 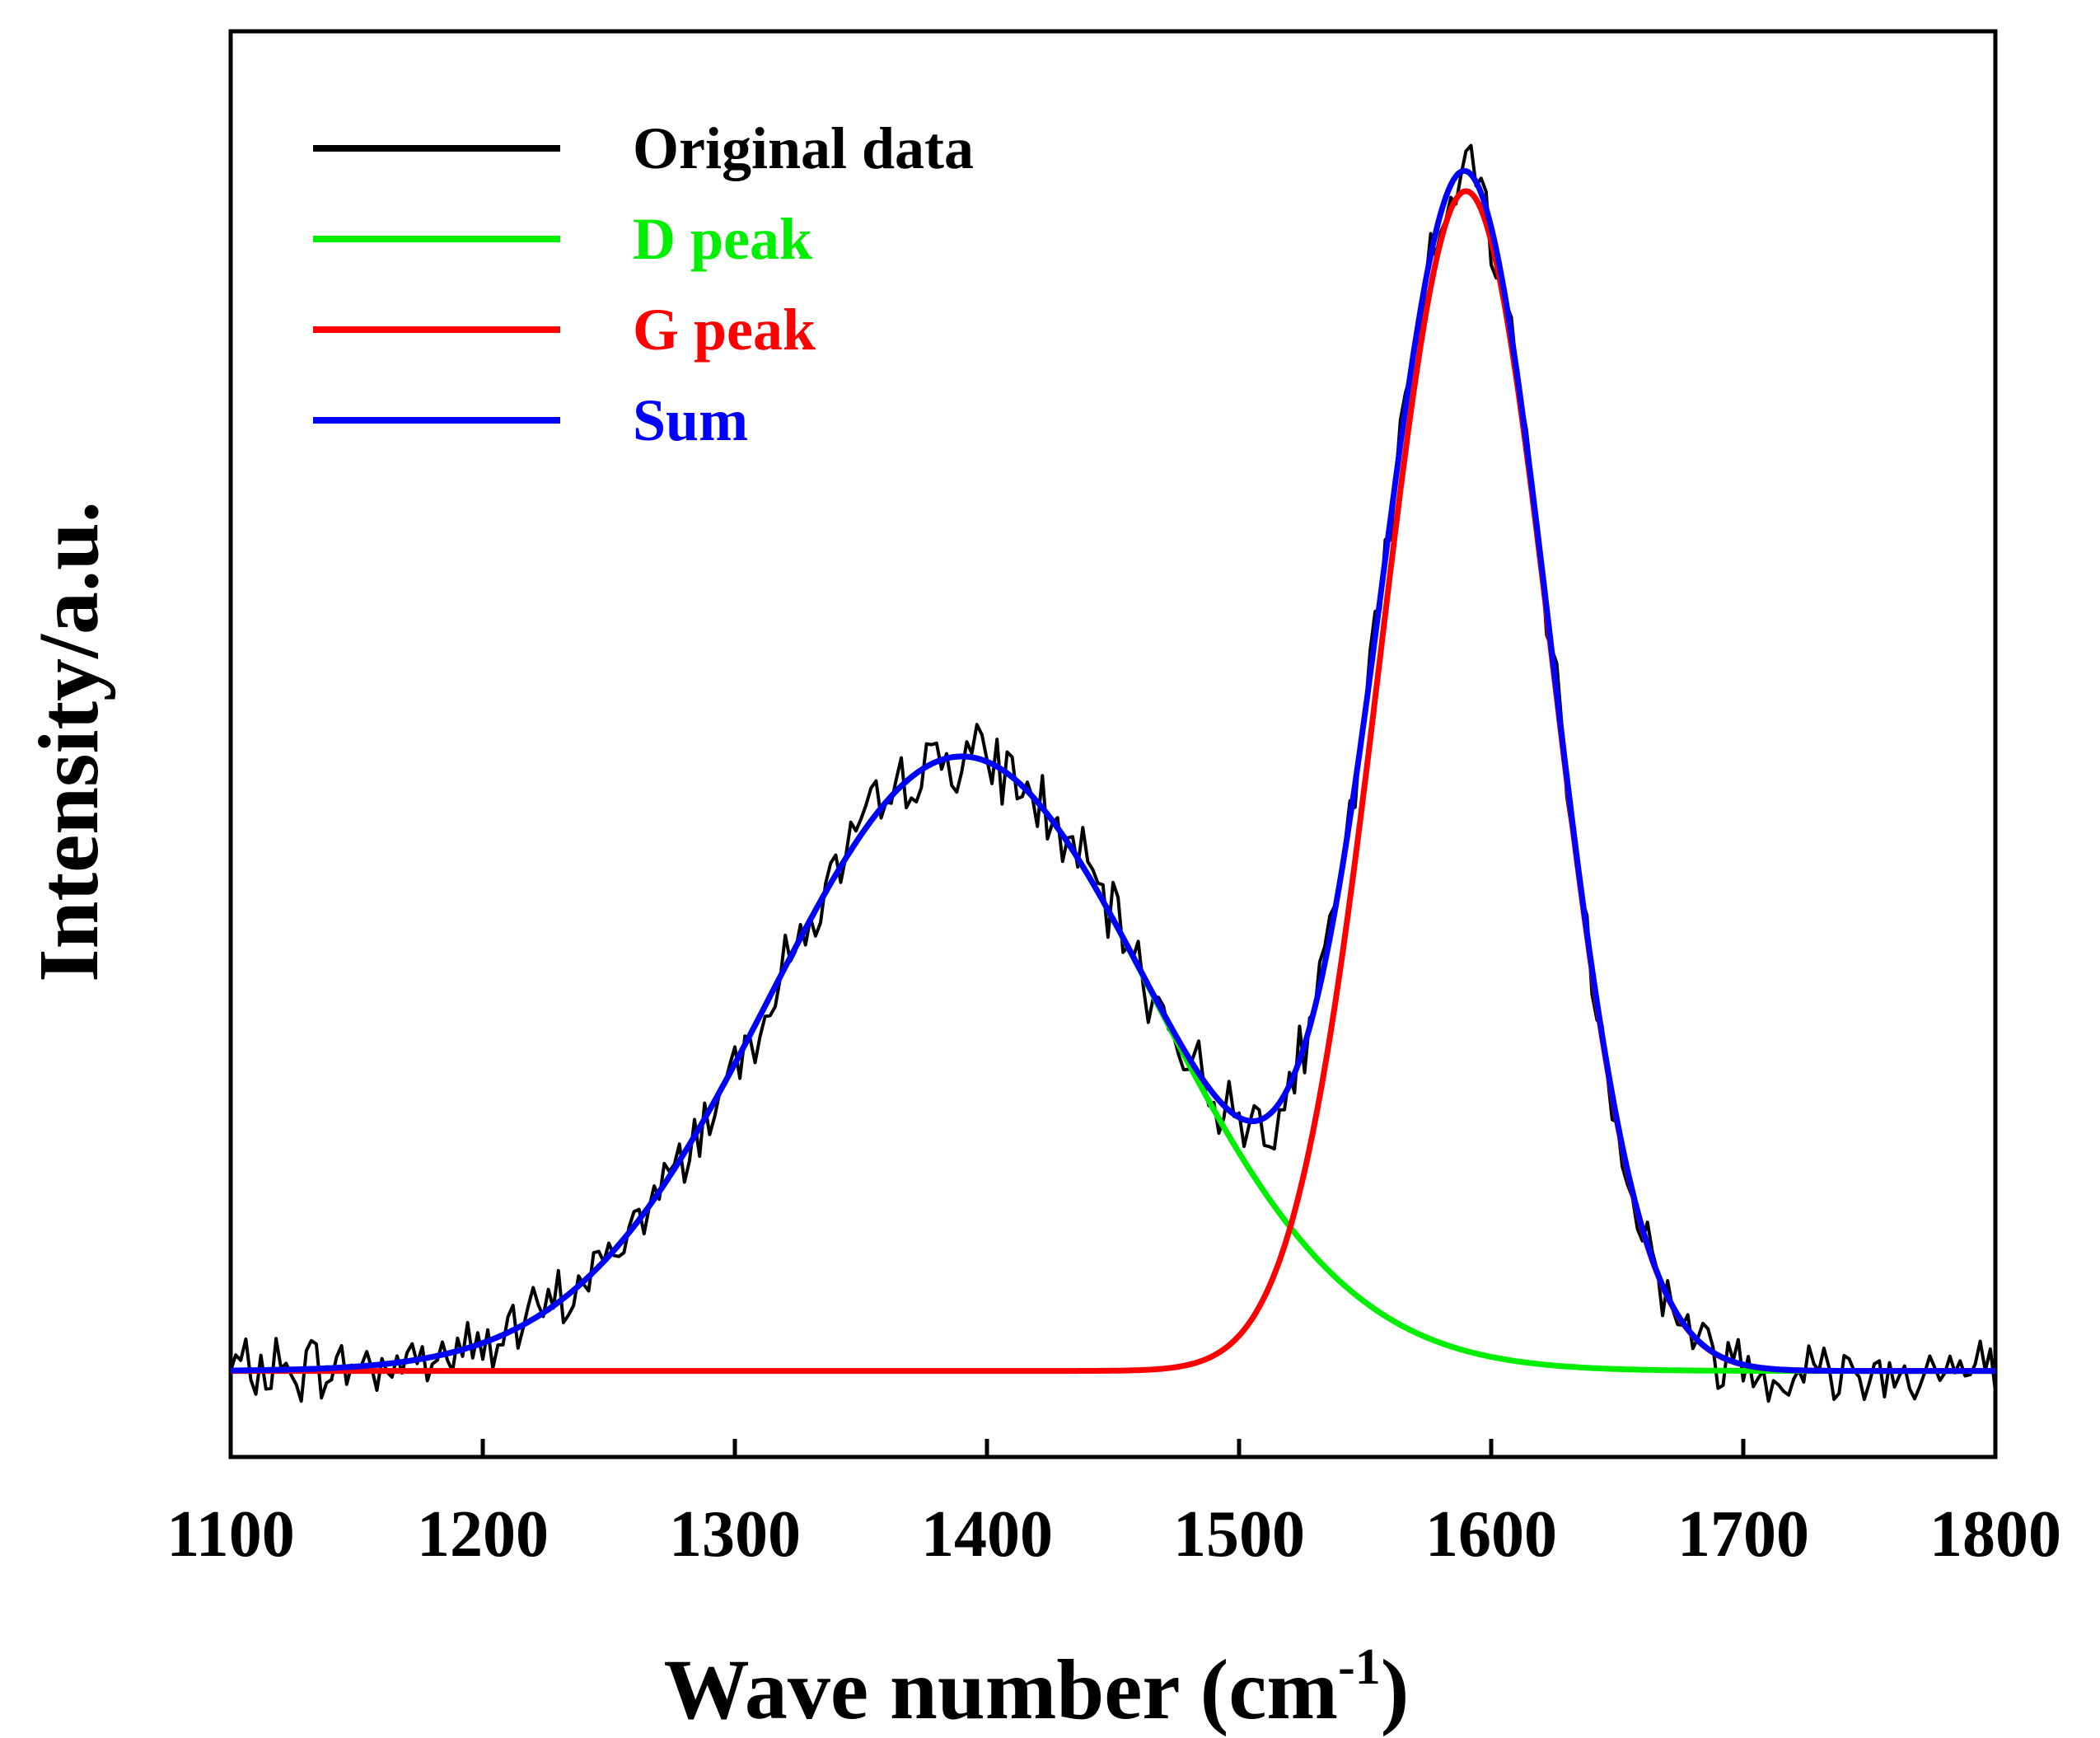 What do you see at coordinates (231, 1535) in the screenshot?
I see `x-tick-label-1100: 1100` at bounding box center [231, 1535].